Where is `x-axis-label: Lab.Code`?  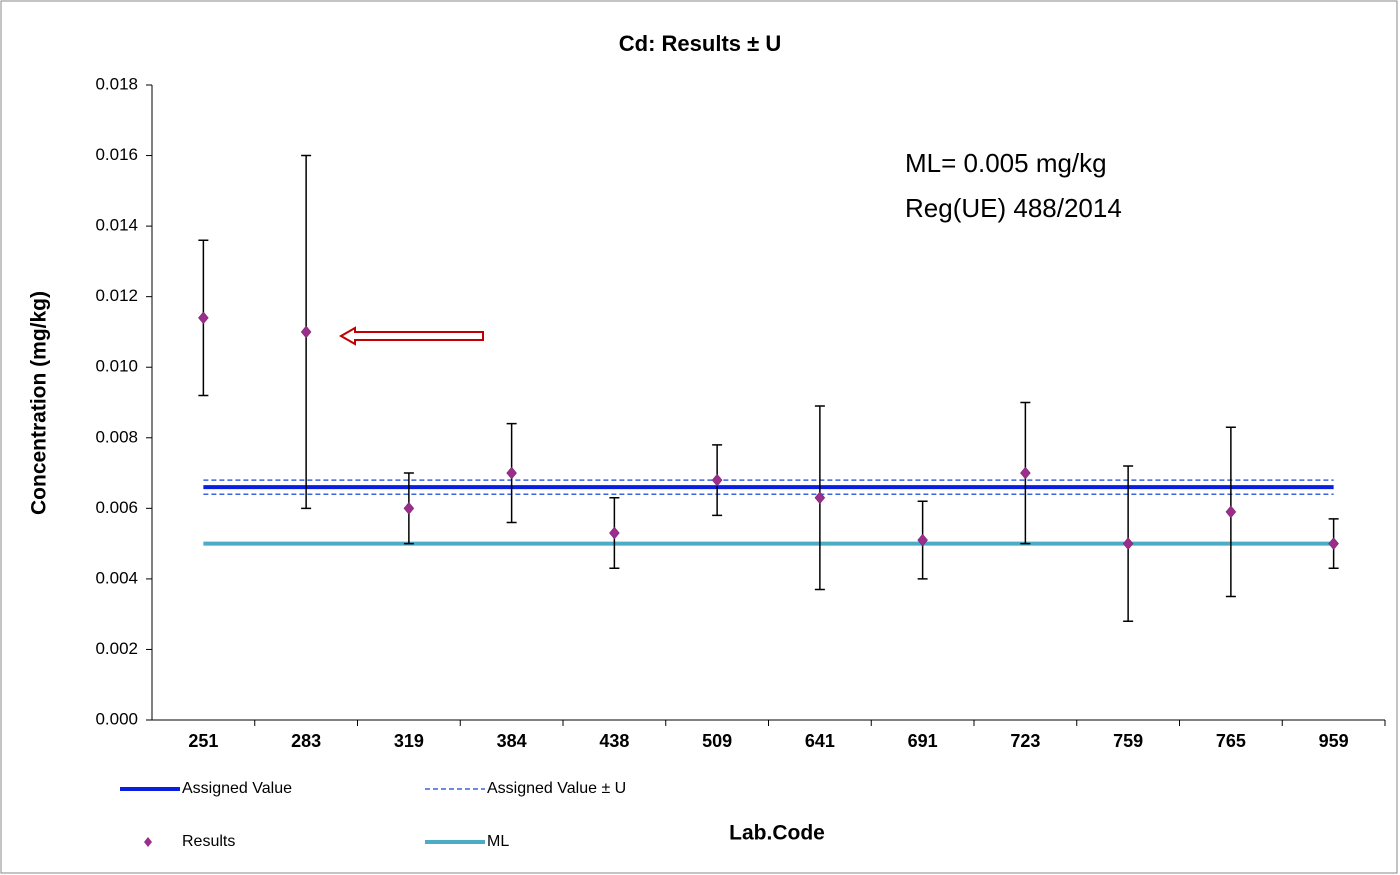
x-axis-label: Lab.Code is located at coordinates (777, 833).